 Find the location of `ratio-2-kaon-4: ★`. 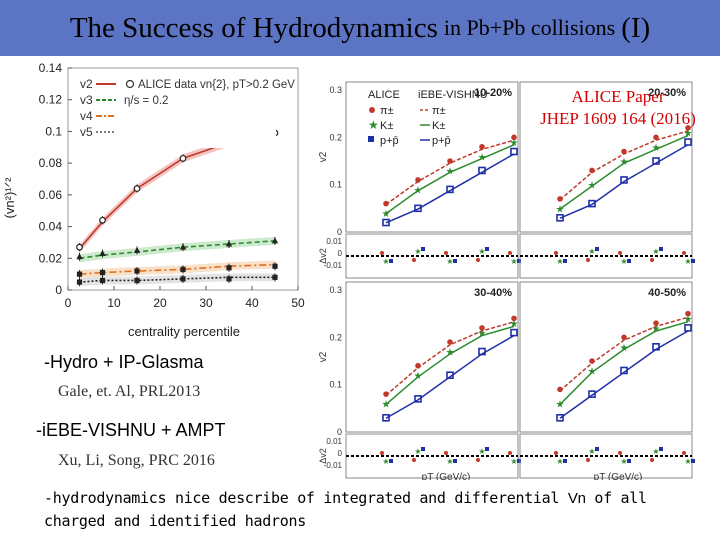

ratio-2-kaon-4: ★ is located at coordinates (513, 461).